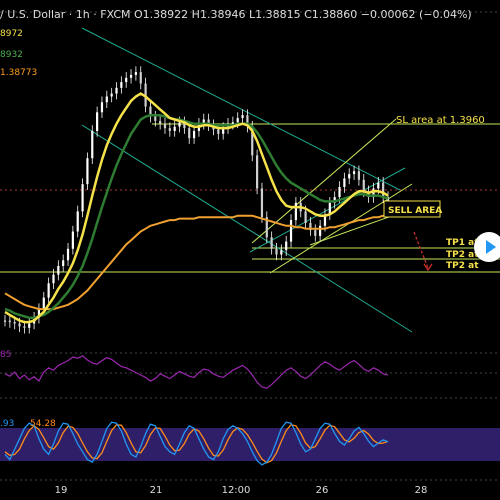 Image resolution: width=500 pixels, height=500 pixels. I want to click on stoch-band, so click(250, 444).